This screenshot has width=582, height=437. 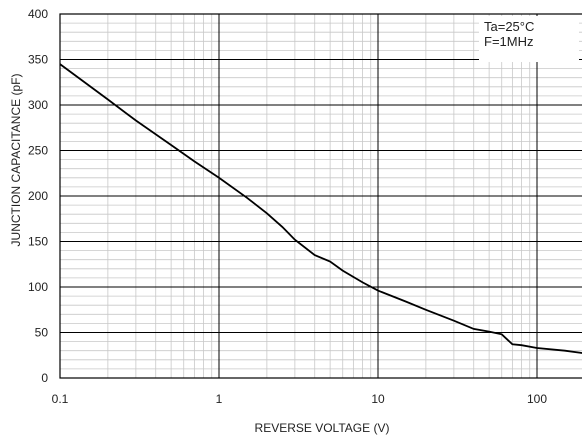 I want to click on temperature-annotation: Ta=25°C, so click(x=509, y=26).